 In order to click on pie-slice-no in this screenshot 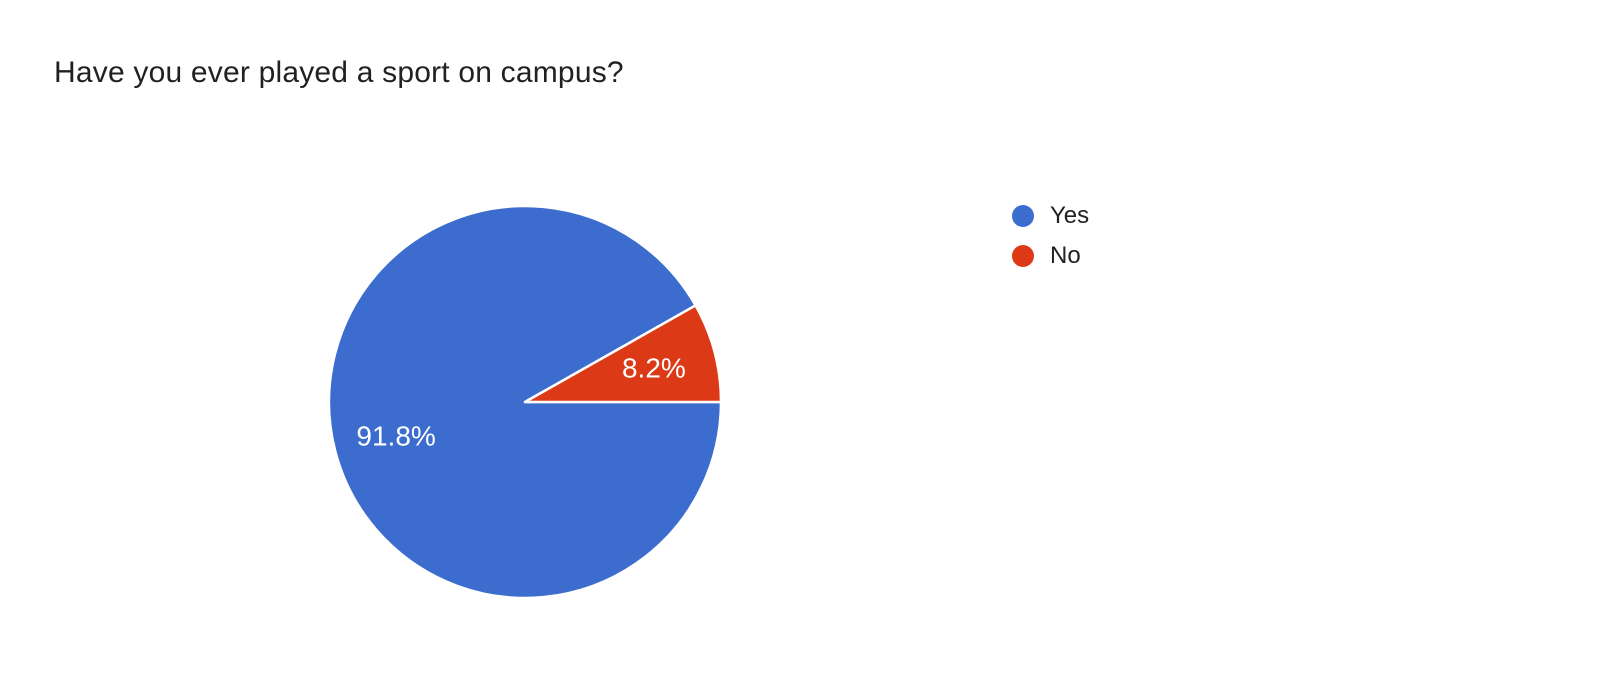, I will do `click(623, 354)`.